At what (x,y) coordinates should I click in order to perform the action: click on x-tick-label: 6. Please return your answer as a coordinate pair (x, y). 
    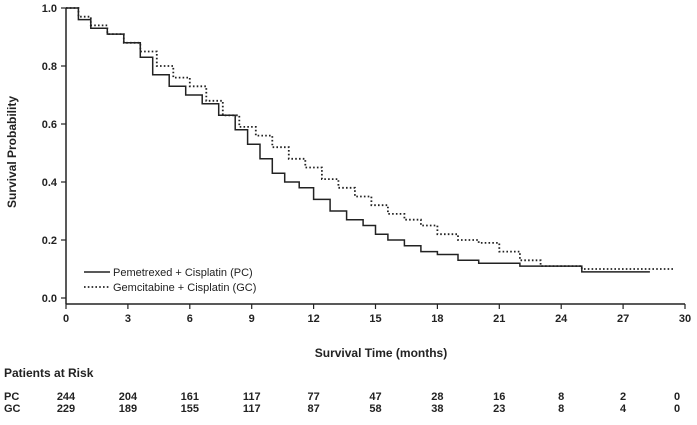
    Looking at the image, I should click on (190, 319).